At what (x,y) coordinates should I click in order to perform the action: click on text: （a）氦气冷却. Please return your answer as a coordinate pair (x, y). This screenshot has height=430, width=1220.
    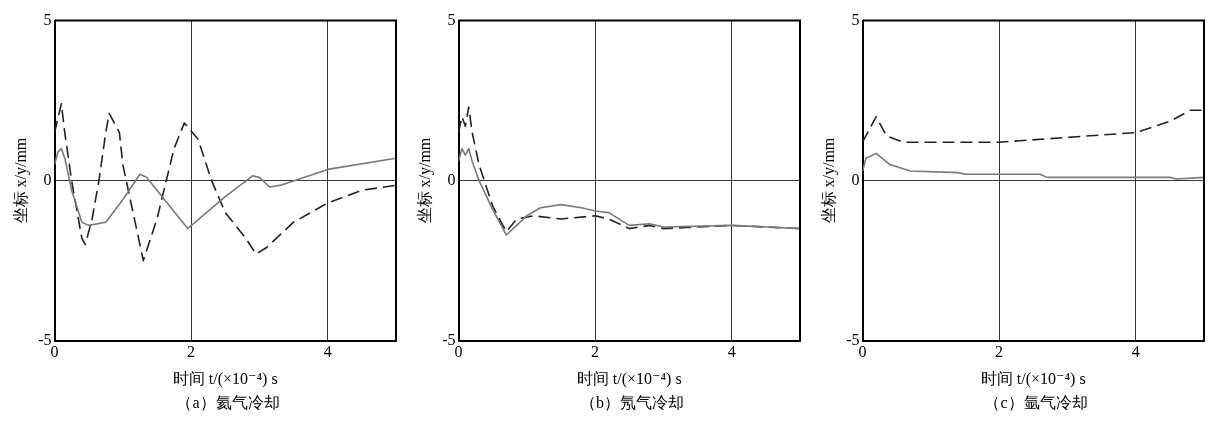
    Looking at the image, I should click on (228, 403).